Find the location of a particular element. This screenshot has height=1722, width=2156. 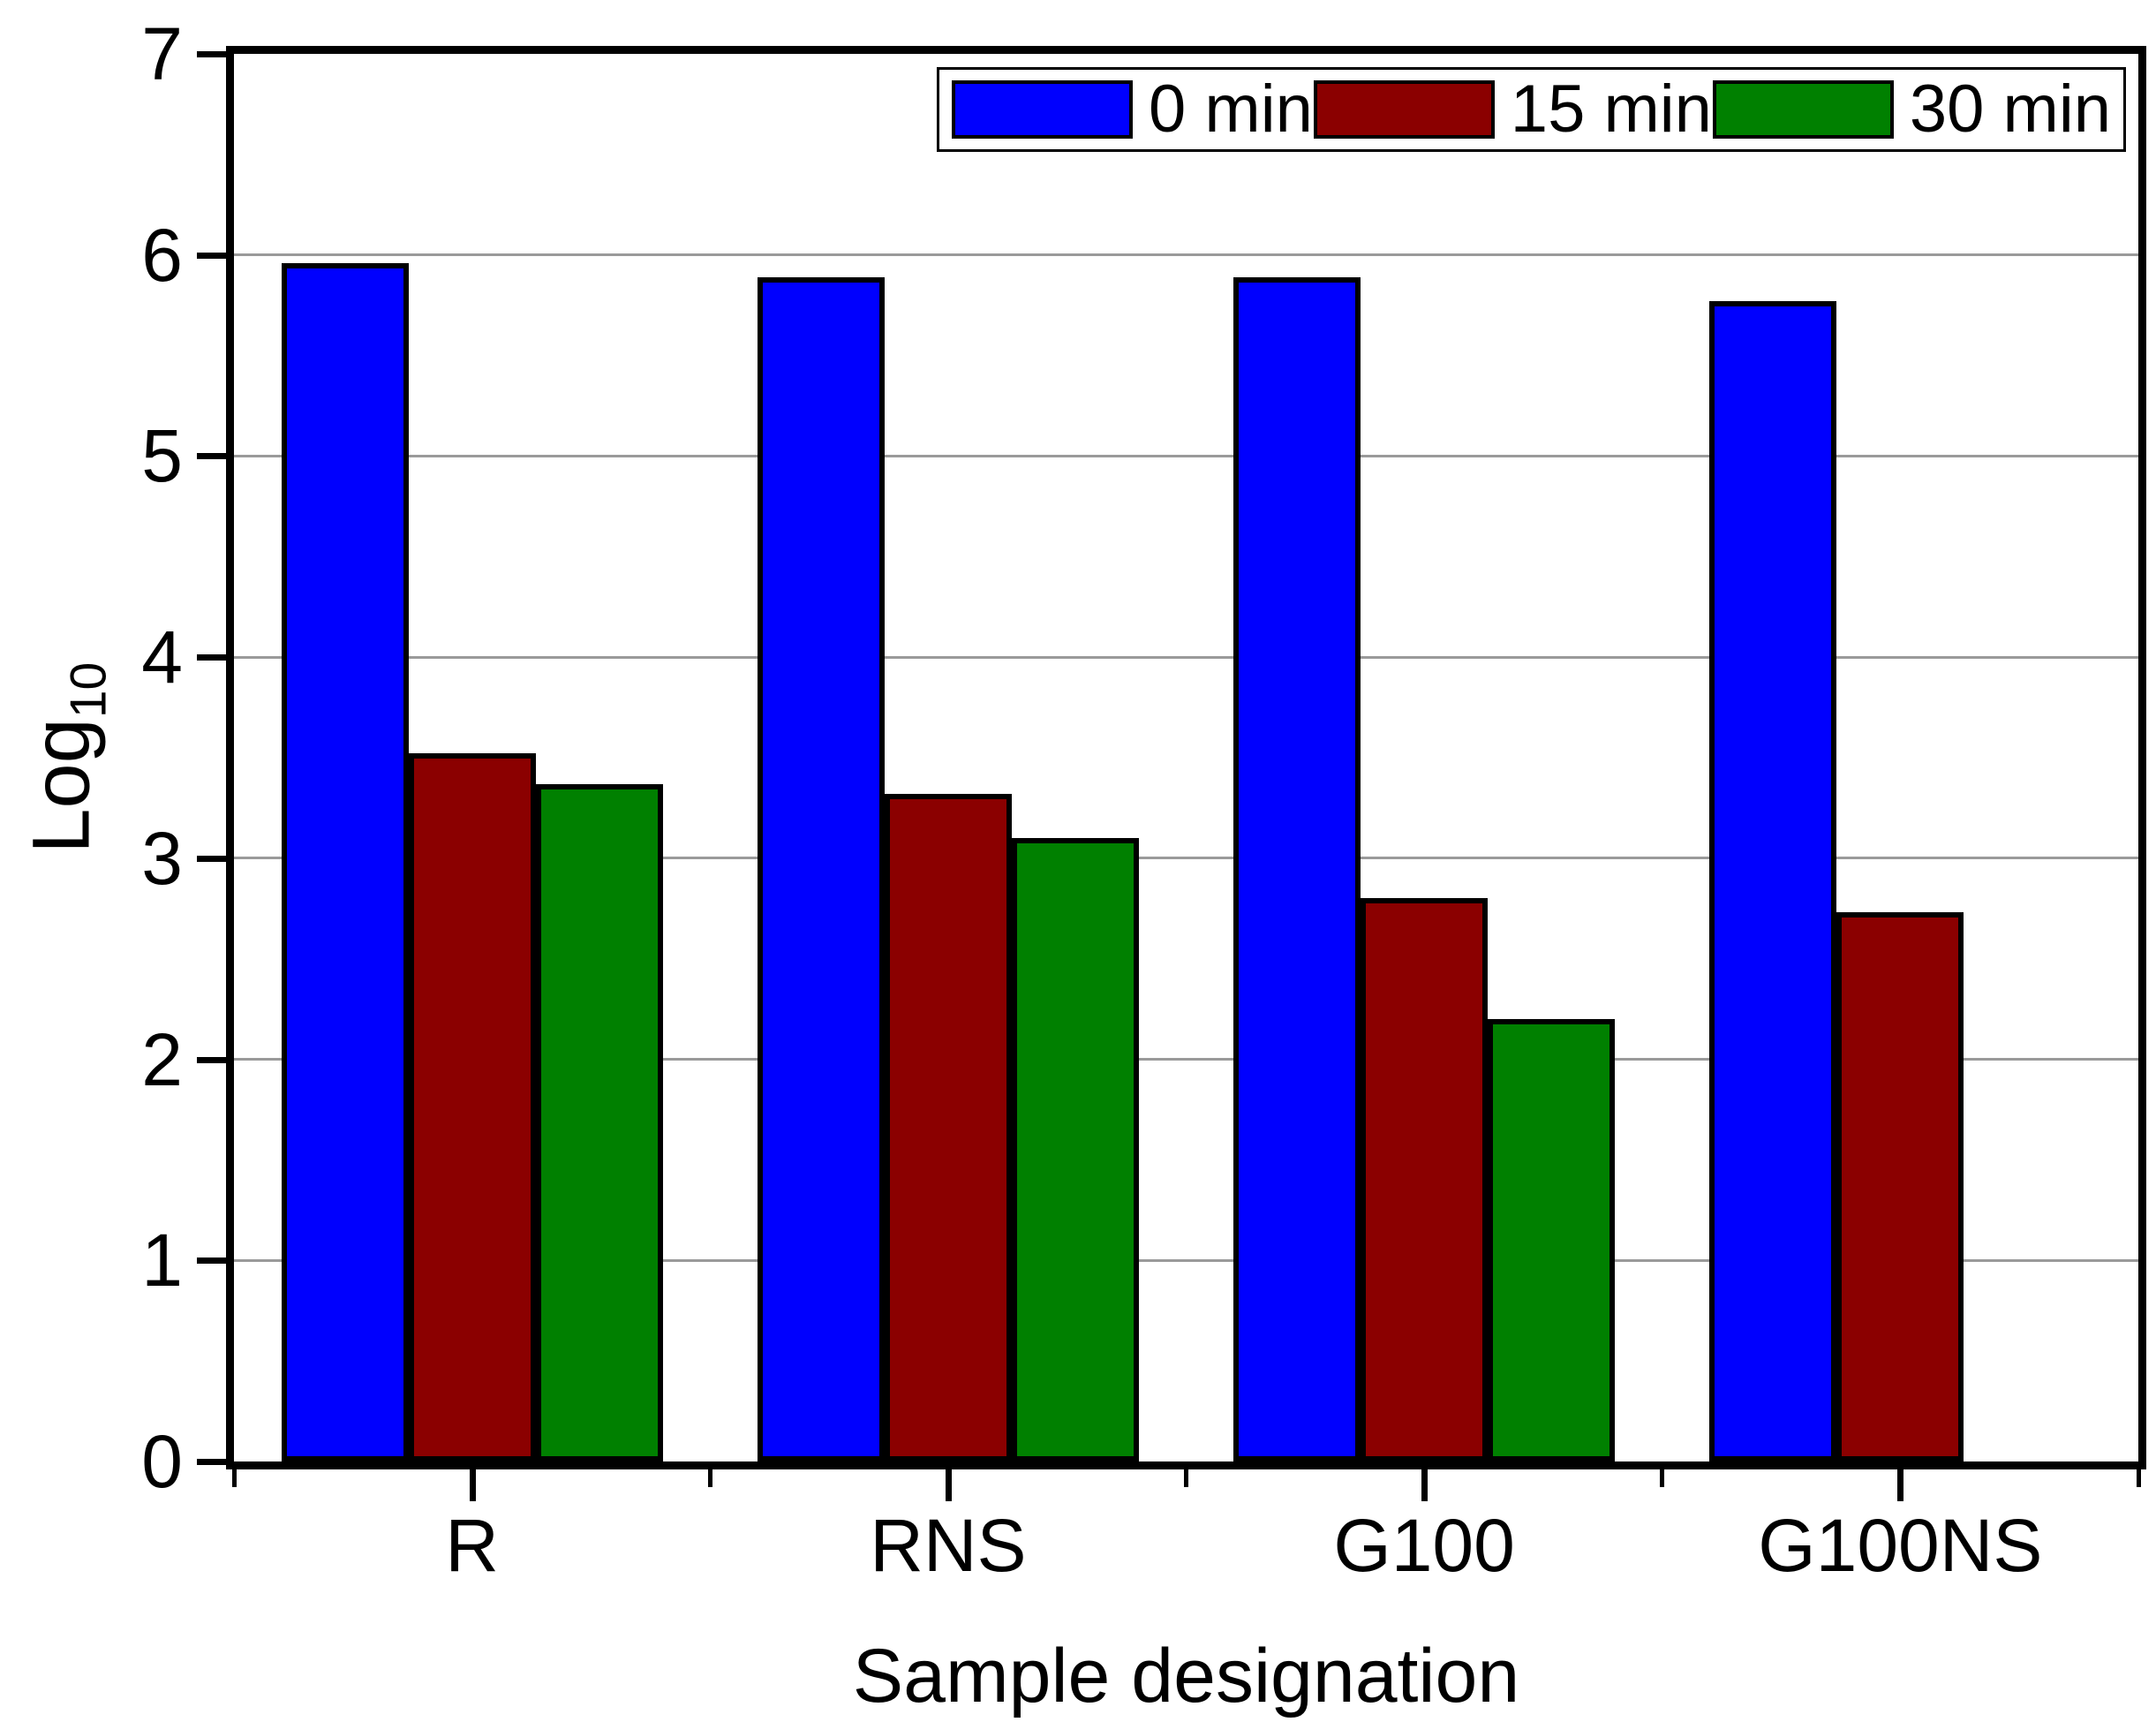

bar-30min-R is located at coordinates (599, 1122).